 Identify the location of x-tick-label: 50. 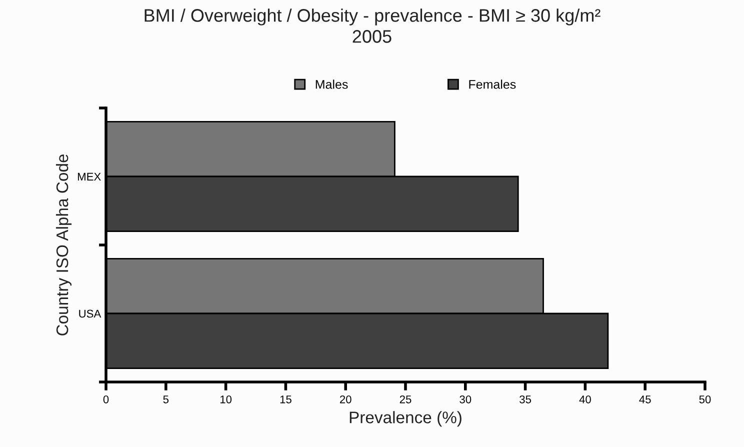
(705, 399).